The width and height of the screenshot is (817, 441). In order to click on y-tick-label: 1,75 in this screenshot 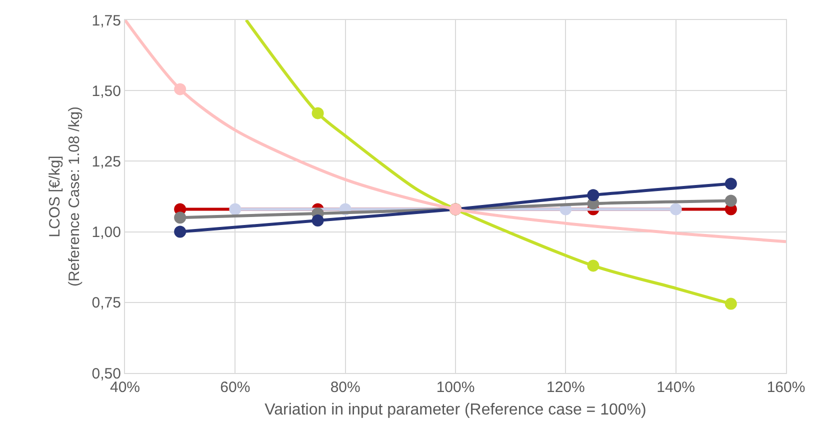, I will do `click(106, 21)`.